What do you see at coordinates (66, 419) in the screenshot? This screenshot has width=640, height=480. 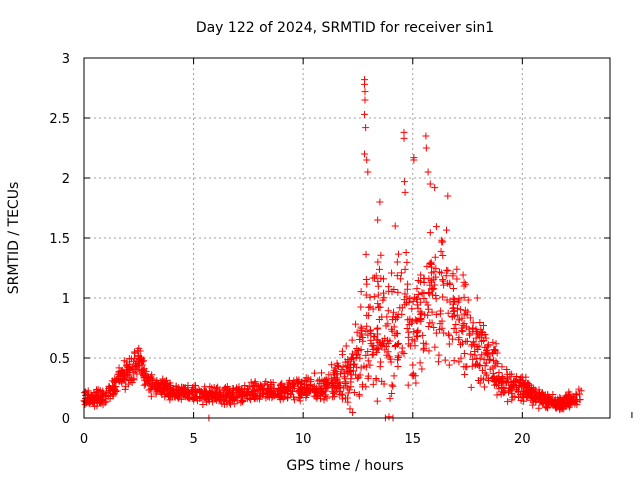 I see `y-tick-label: 0` at bounding box center [66, 419].